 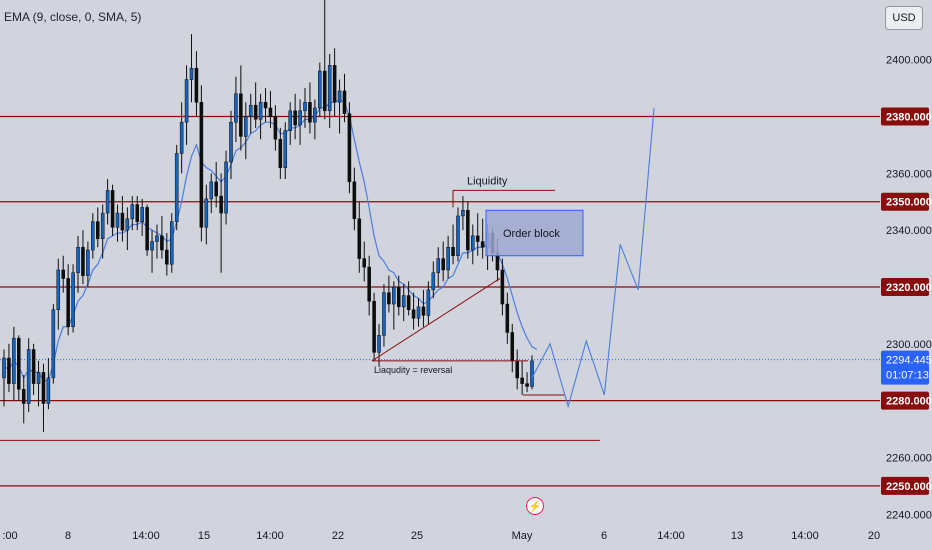 I want to click on indicator-legend: EMA (9, close, 0, SMA, 5), so click(x=73, y=17).